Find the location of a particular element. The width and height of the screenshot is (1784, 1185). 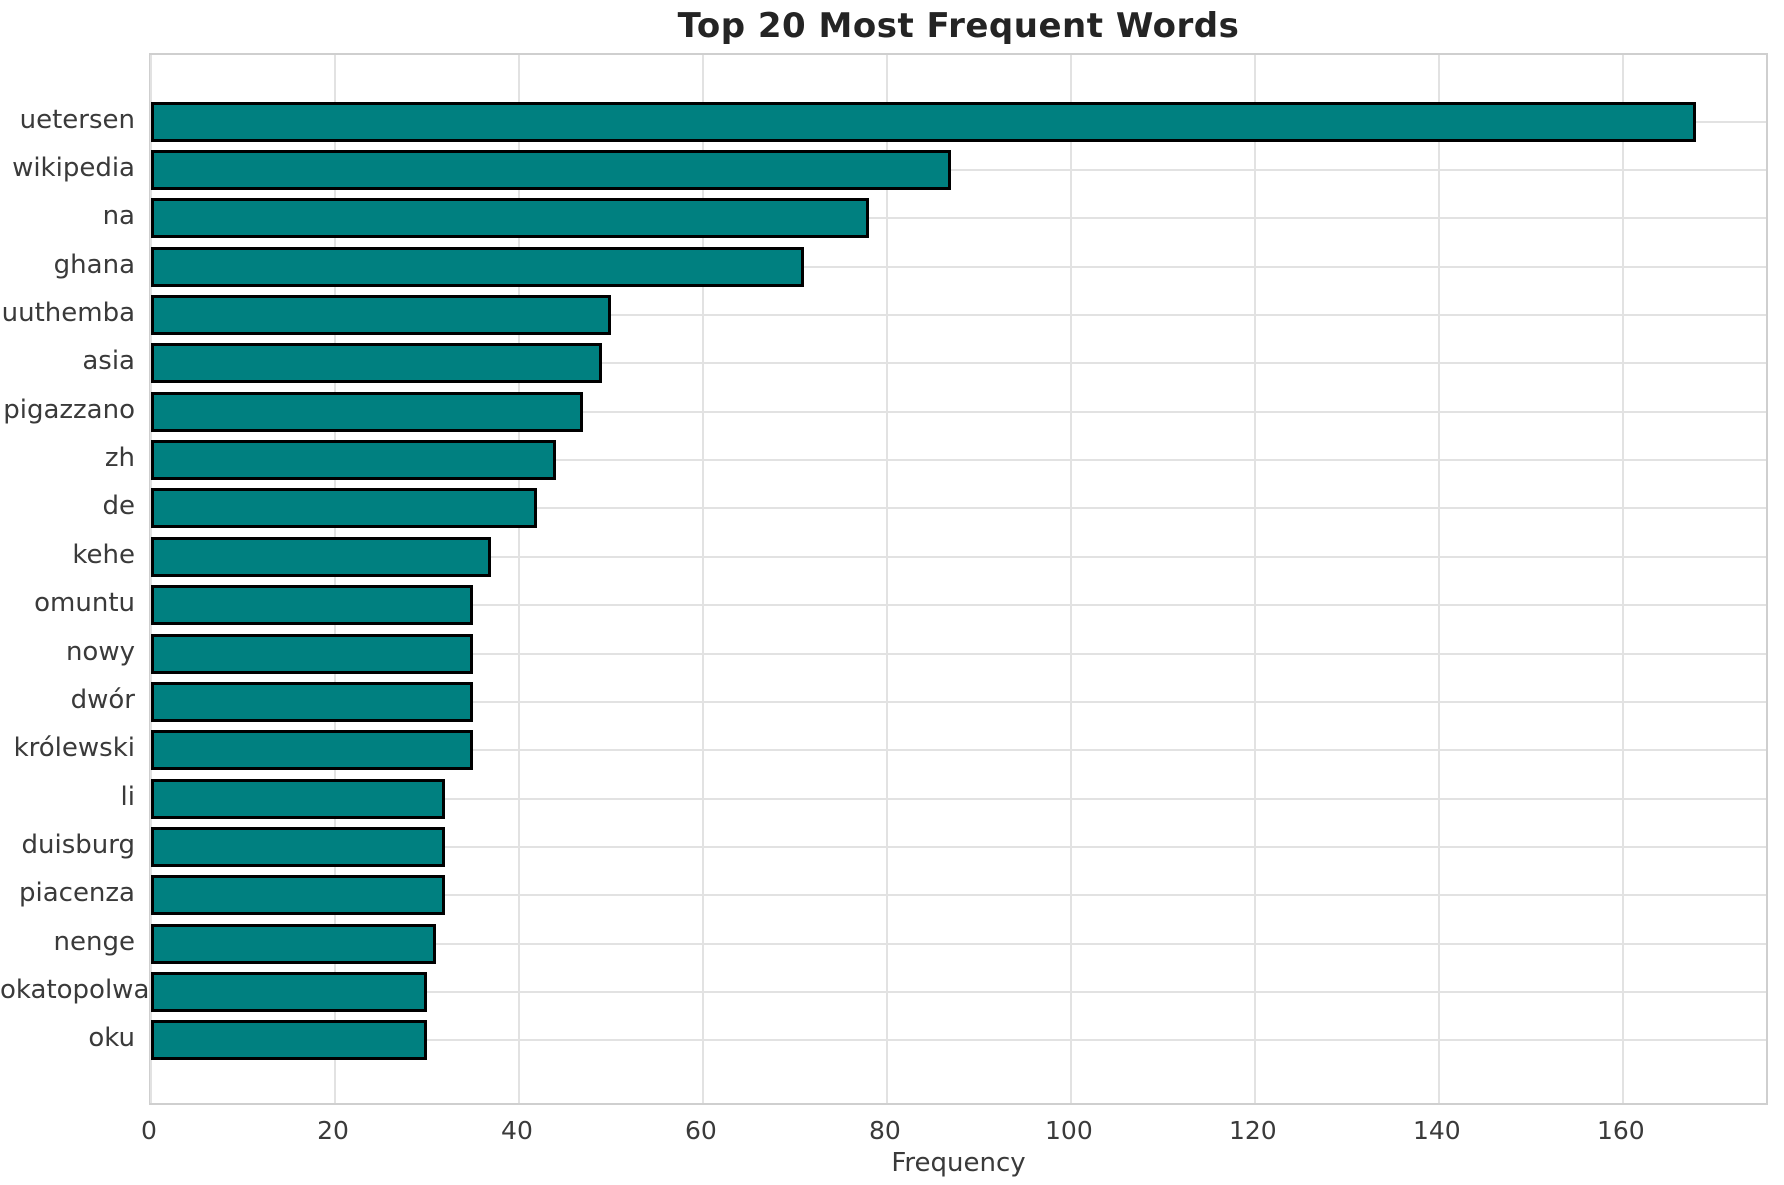

y-tick-label: nowy is located at coordinates (100, 651).